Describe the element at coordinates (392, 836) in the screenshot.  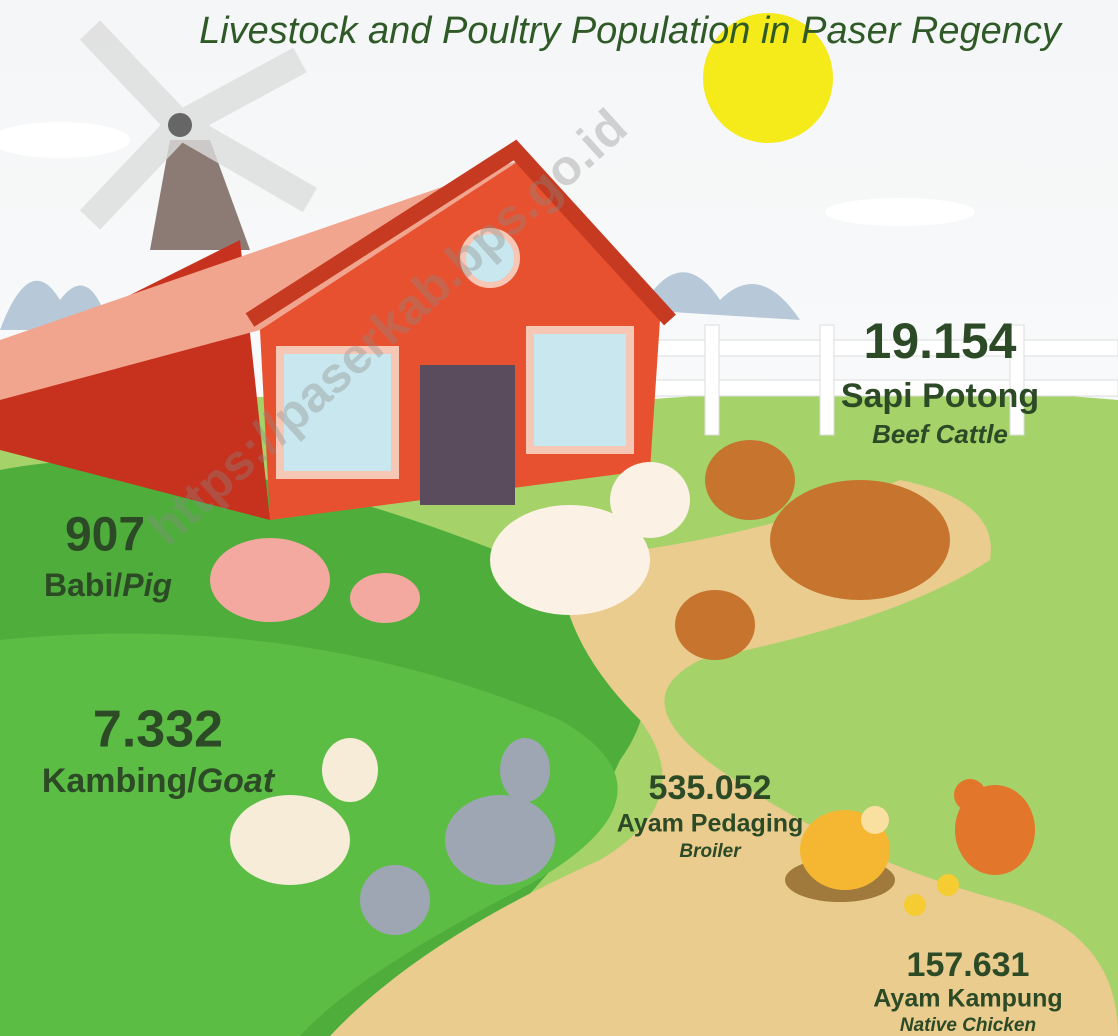
I see `goats` at that location.